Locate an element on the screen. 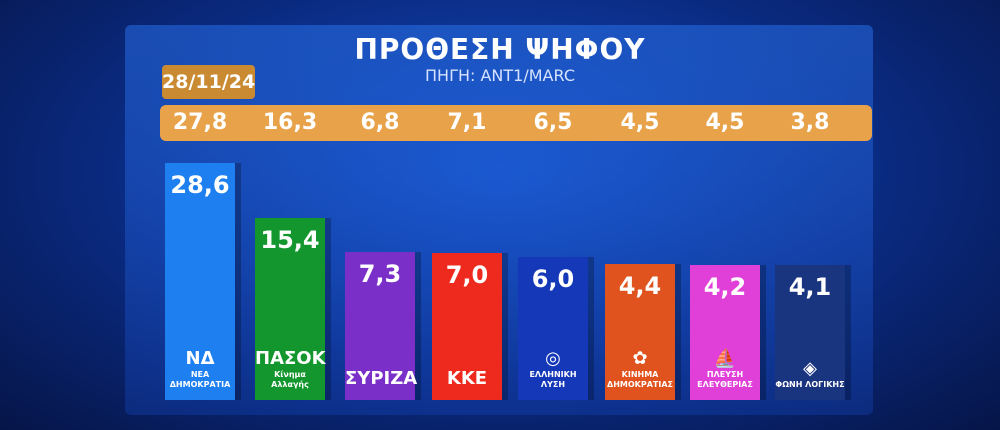 The height and width of the screenshot is (430, 1000). chart-title: ΠΡΟΘΕΣΗ ΨΗΦΟΥ is located at coordinates (500, 49).